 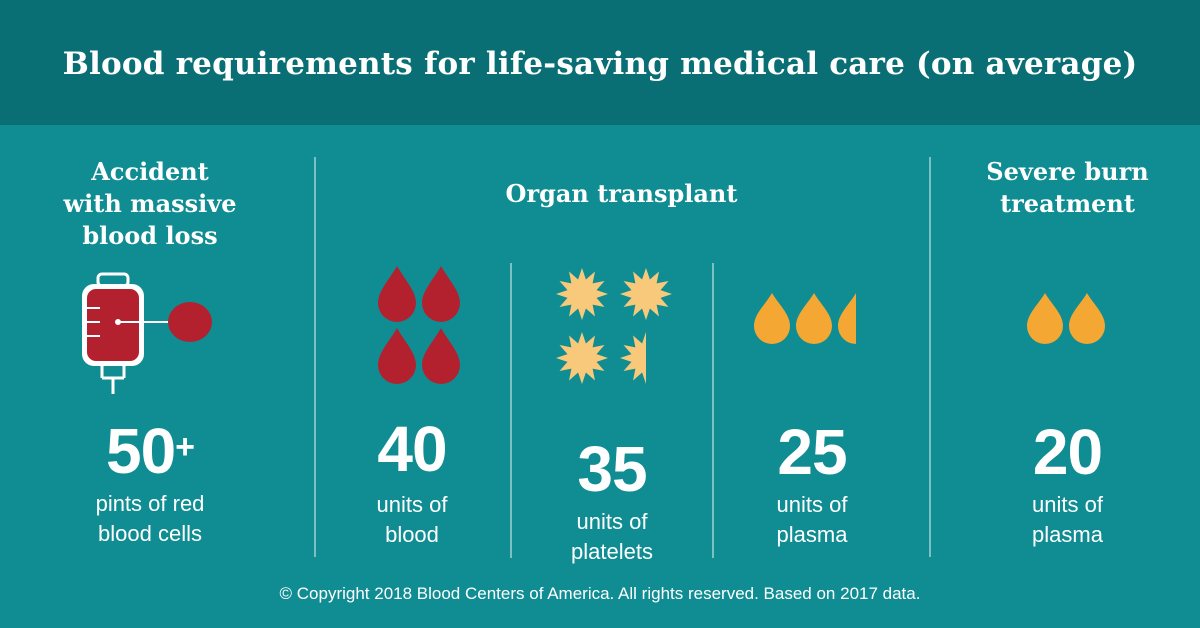 What do you see at coordinates (847, 318) in the screenshot?
I see `plasma-half-drop-icon` at bounding box center [847, 318].